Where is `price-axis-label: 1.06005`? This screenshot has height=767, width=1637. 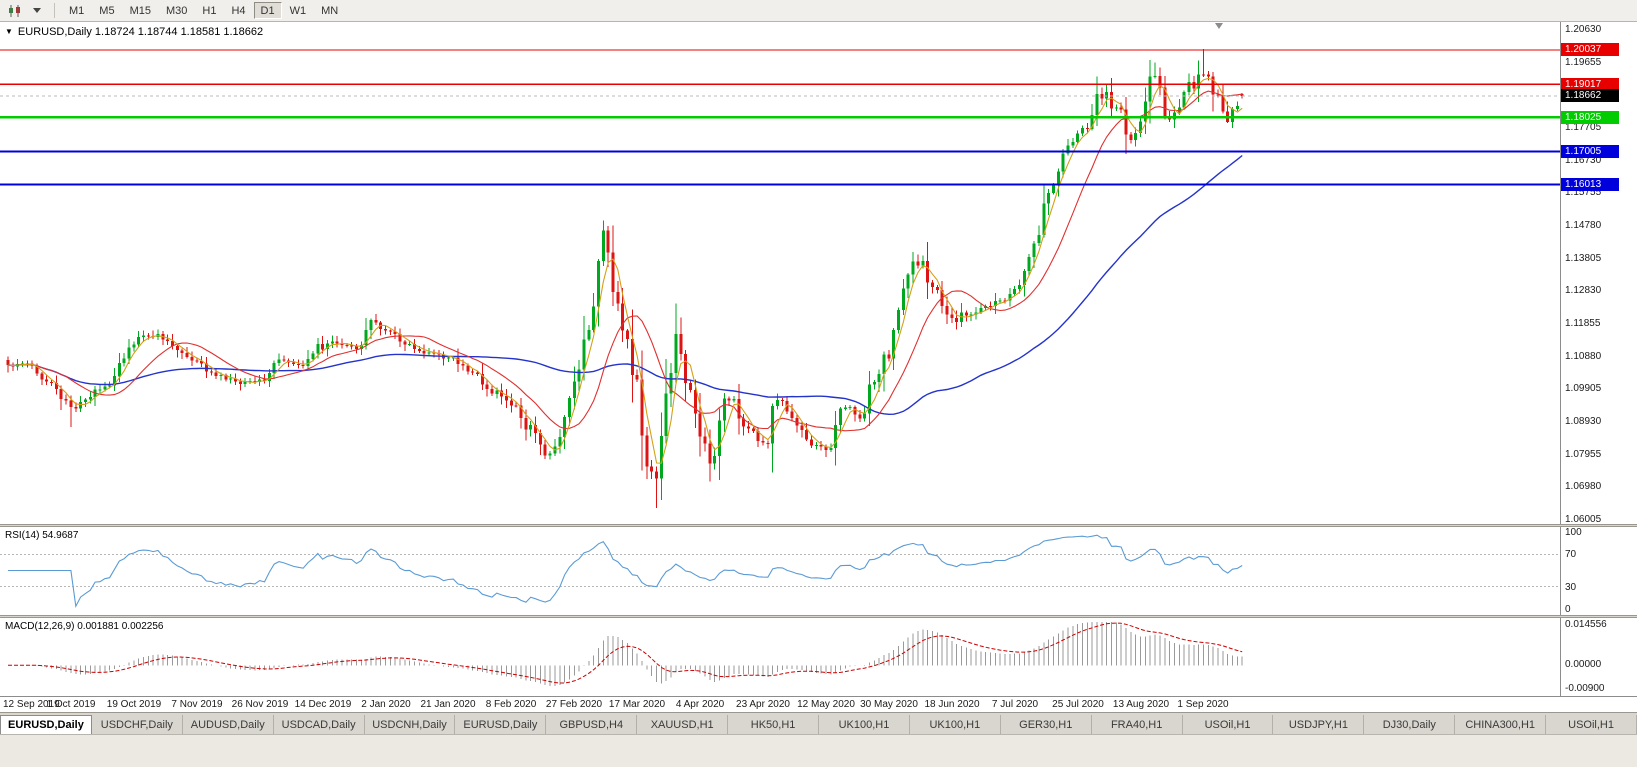 price-axis-label: 1.06005 is located at coordinates (1583, 519).